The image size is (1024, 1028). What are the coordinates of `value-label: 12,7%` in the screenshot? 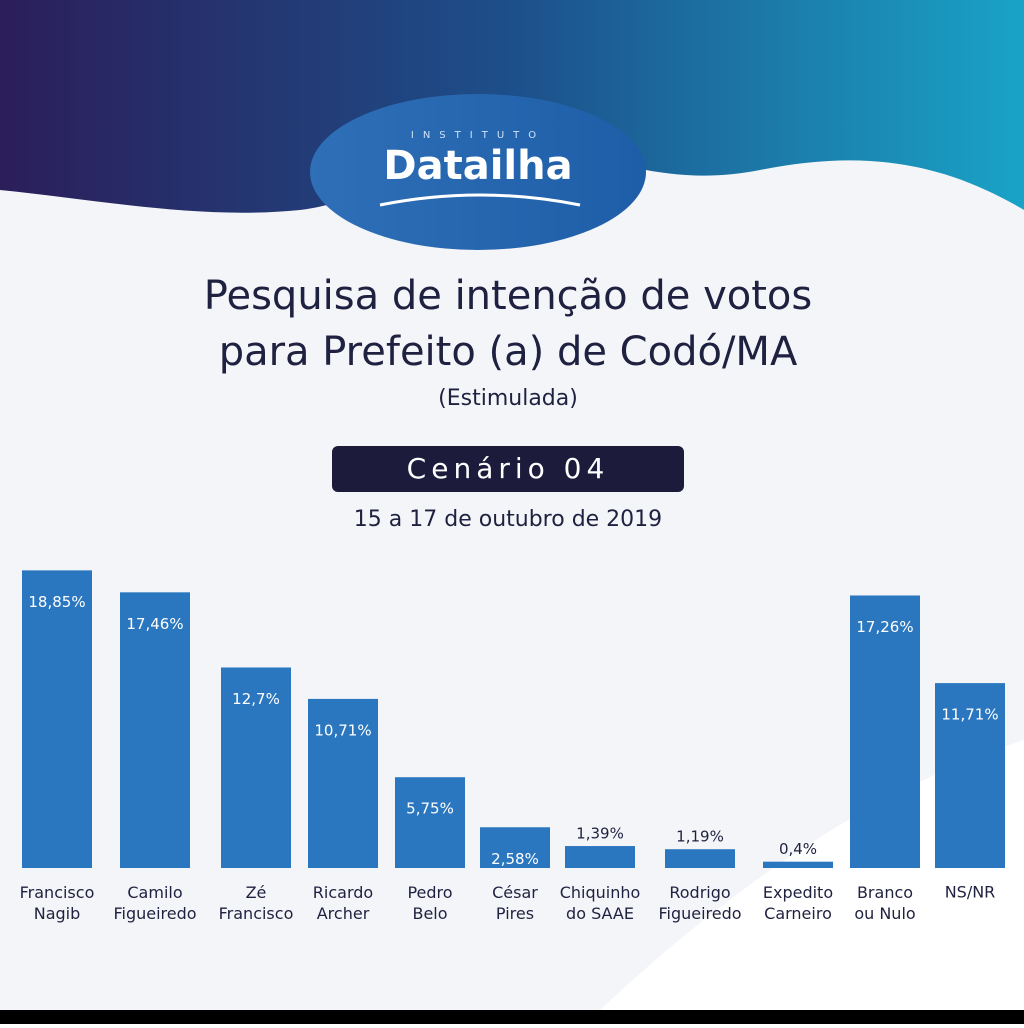 It's located at (256, 699).